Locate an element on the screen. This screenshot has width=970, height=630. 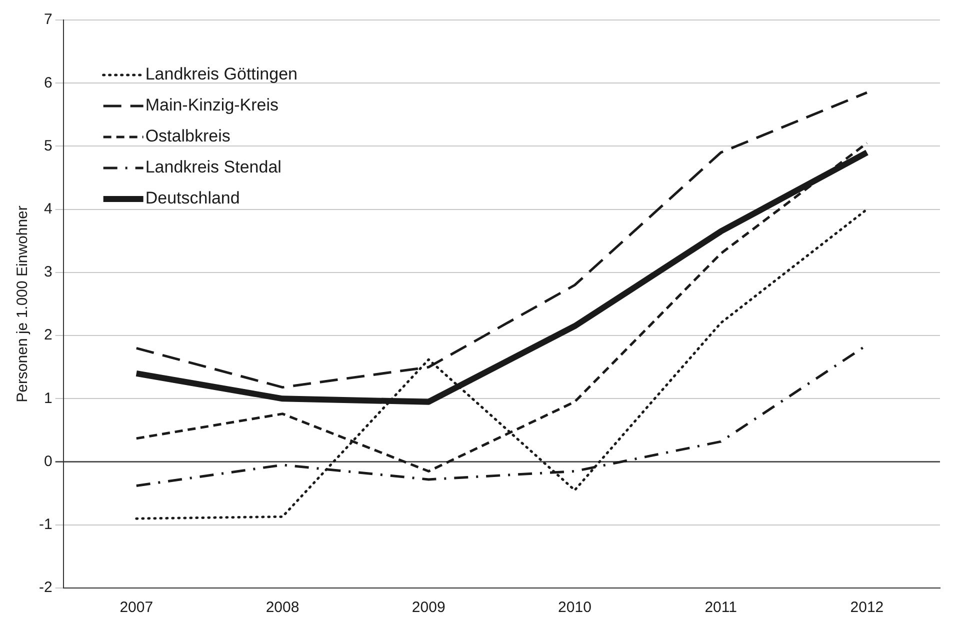
x-tick-label: 2010 is located at coordinates (575, 607).